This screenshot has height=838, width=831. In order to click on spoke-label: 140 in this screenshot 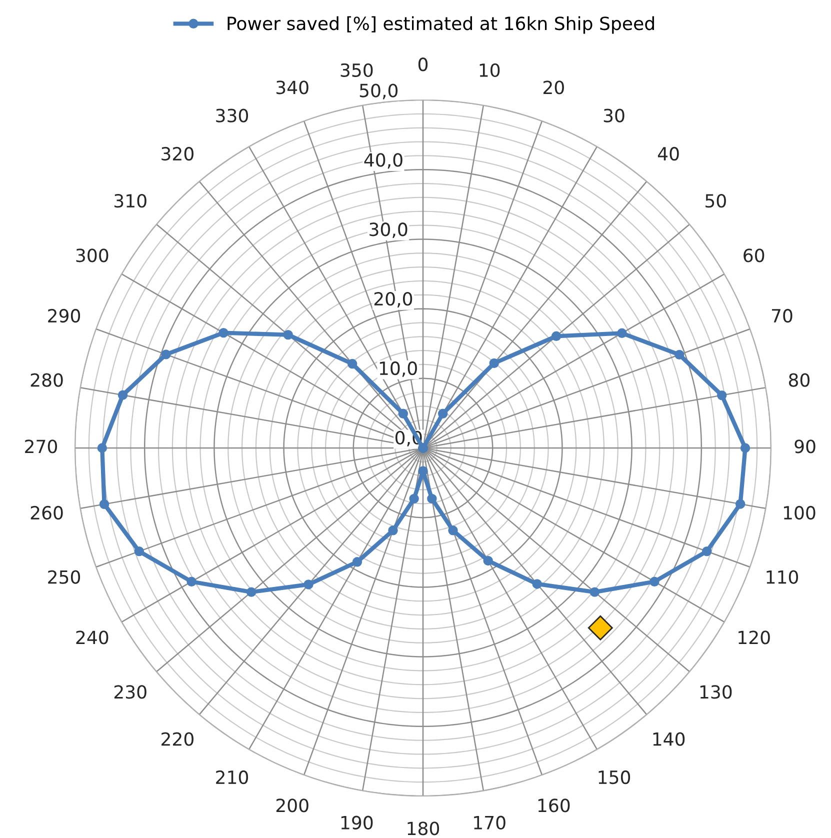, I will do `click(669, 739)`.